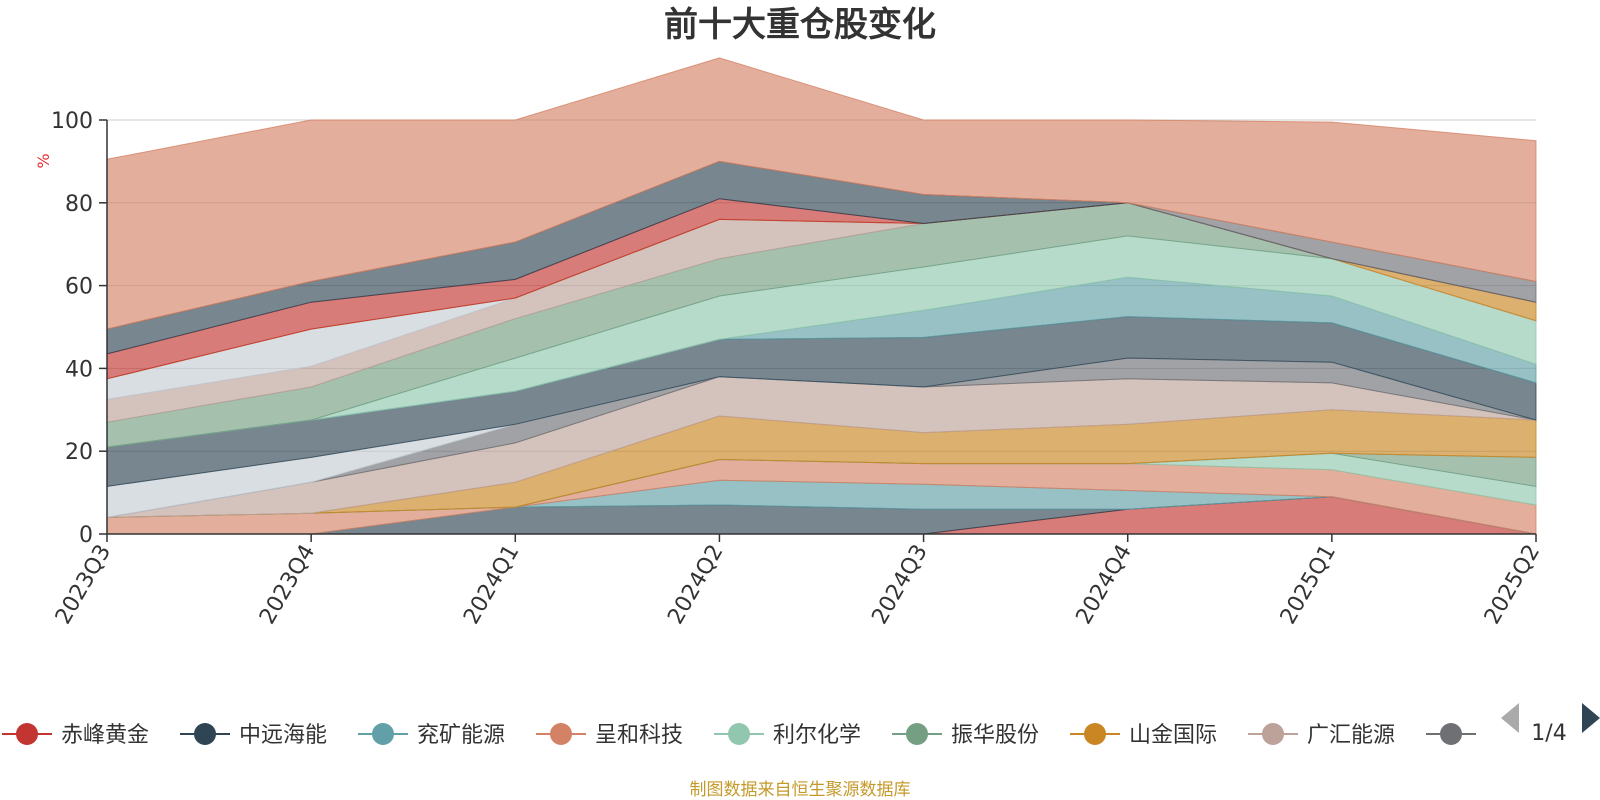 This screenshot has height=800, width=1600. Describe the element at coordinates (283, 735) in the screenshot. I see `legend-label: 中远海能` at that location.